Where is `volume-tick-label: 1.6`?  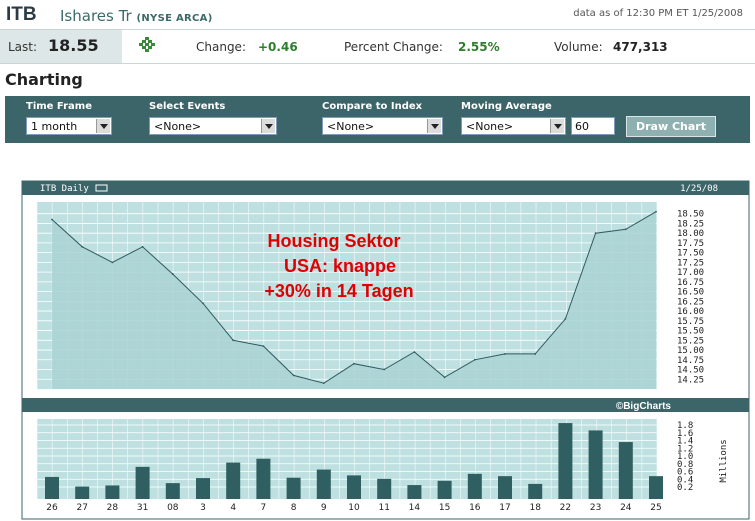 volume-tick-label: 1.6 is located at coordinates (685, 434).